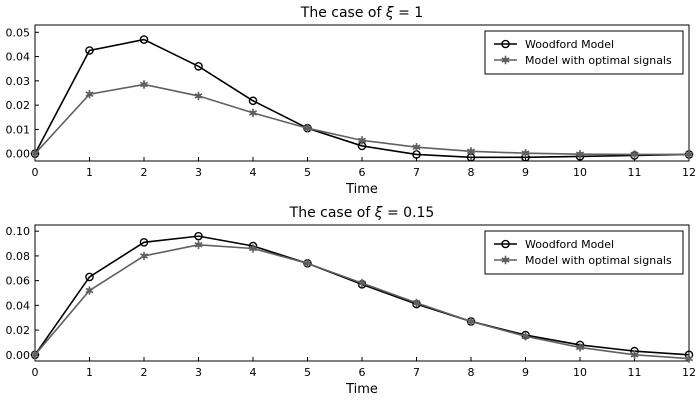  I want to click on y-tick-label: 0.03, so click(18, 81).